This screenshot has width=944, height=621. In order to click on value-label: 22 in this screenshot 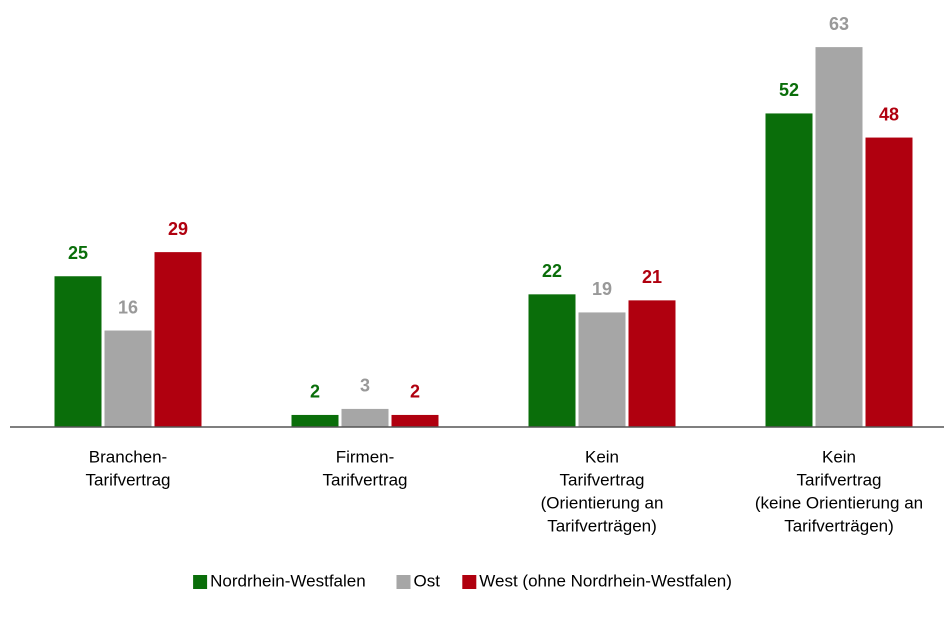, I will do `click(552, 271)`.